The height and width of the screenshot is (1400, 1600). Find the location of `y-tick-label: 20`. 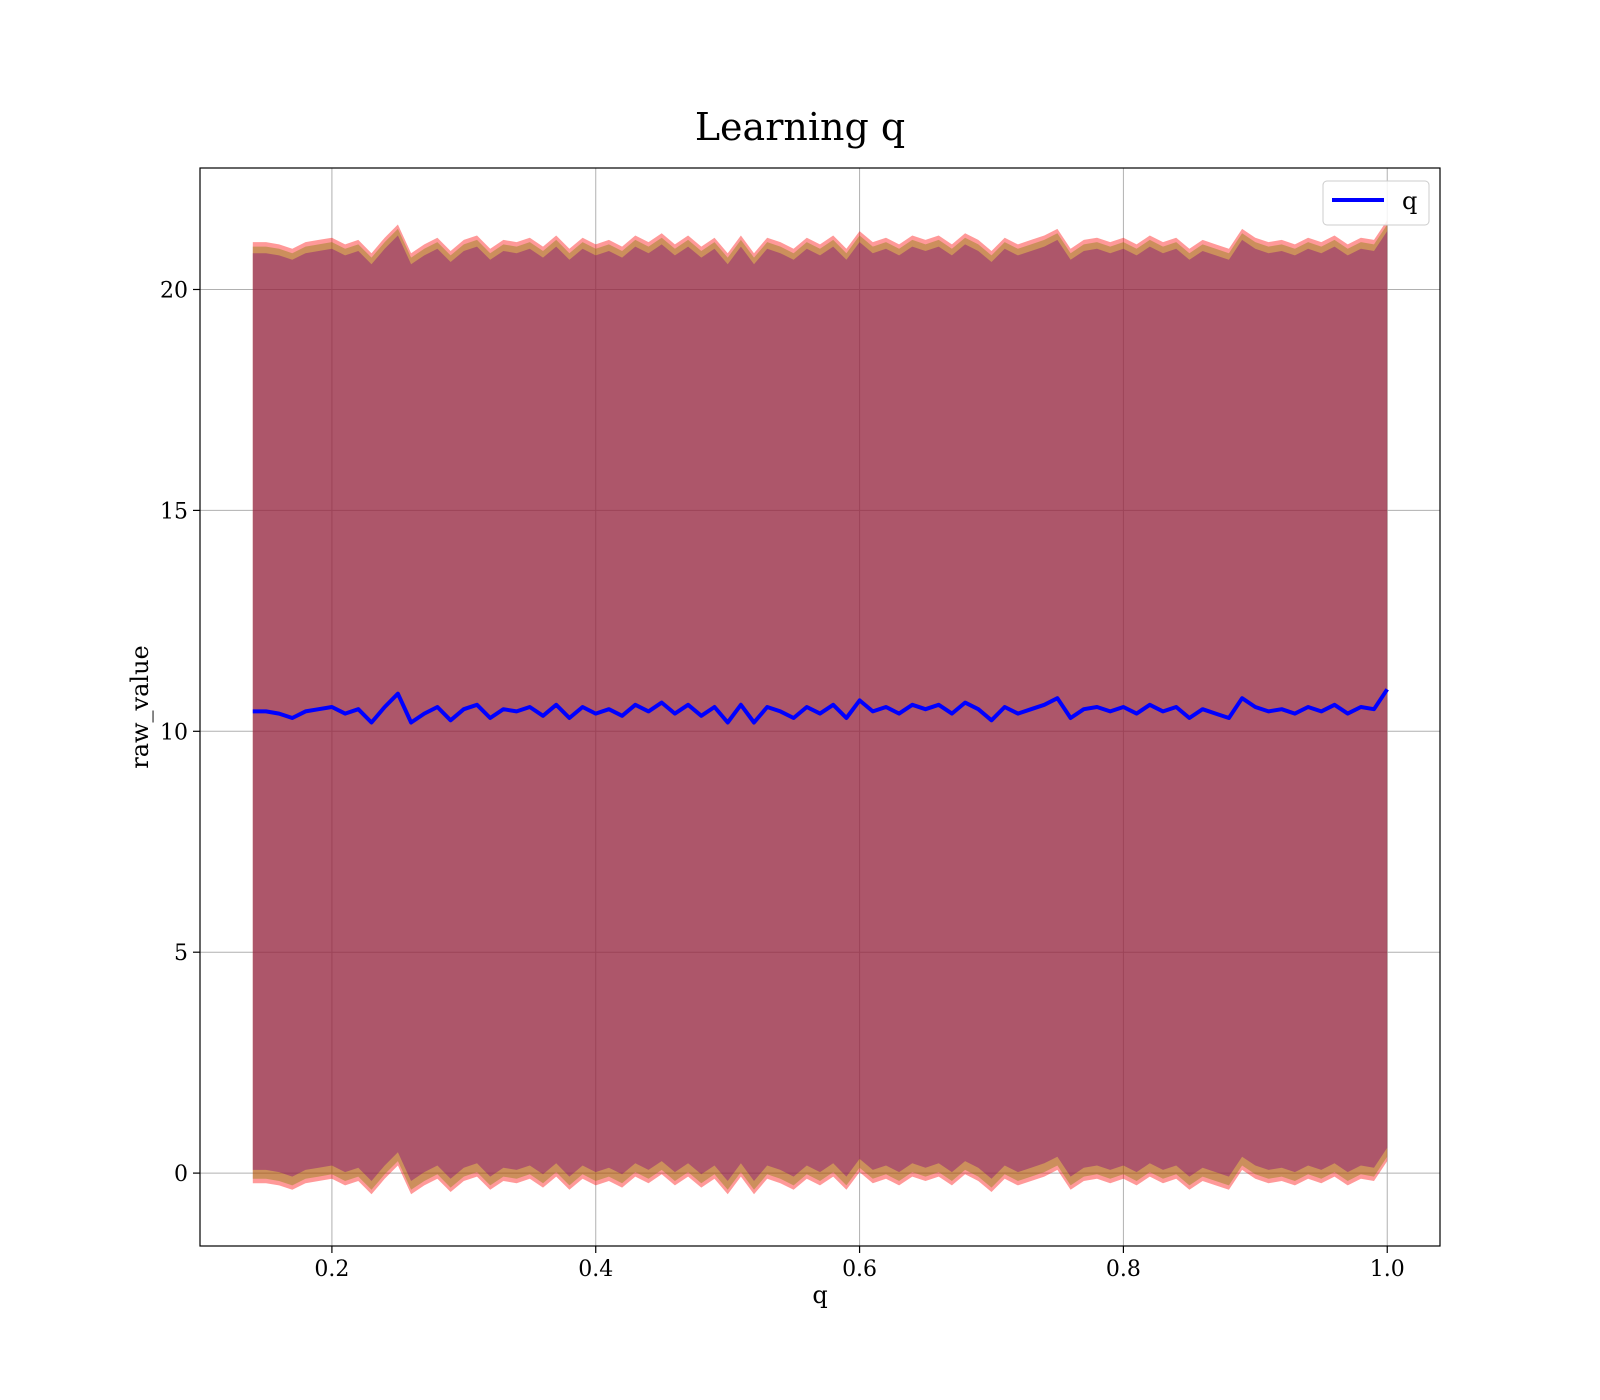

y-tick-label: 20 is located at coordinates (174, 290).